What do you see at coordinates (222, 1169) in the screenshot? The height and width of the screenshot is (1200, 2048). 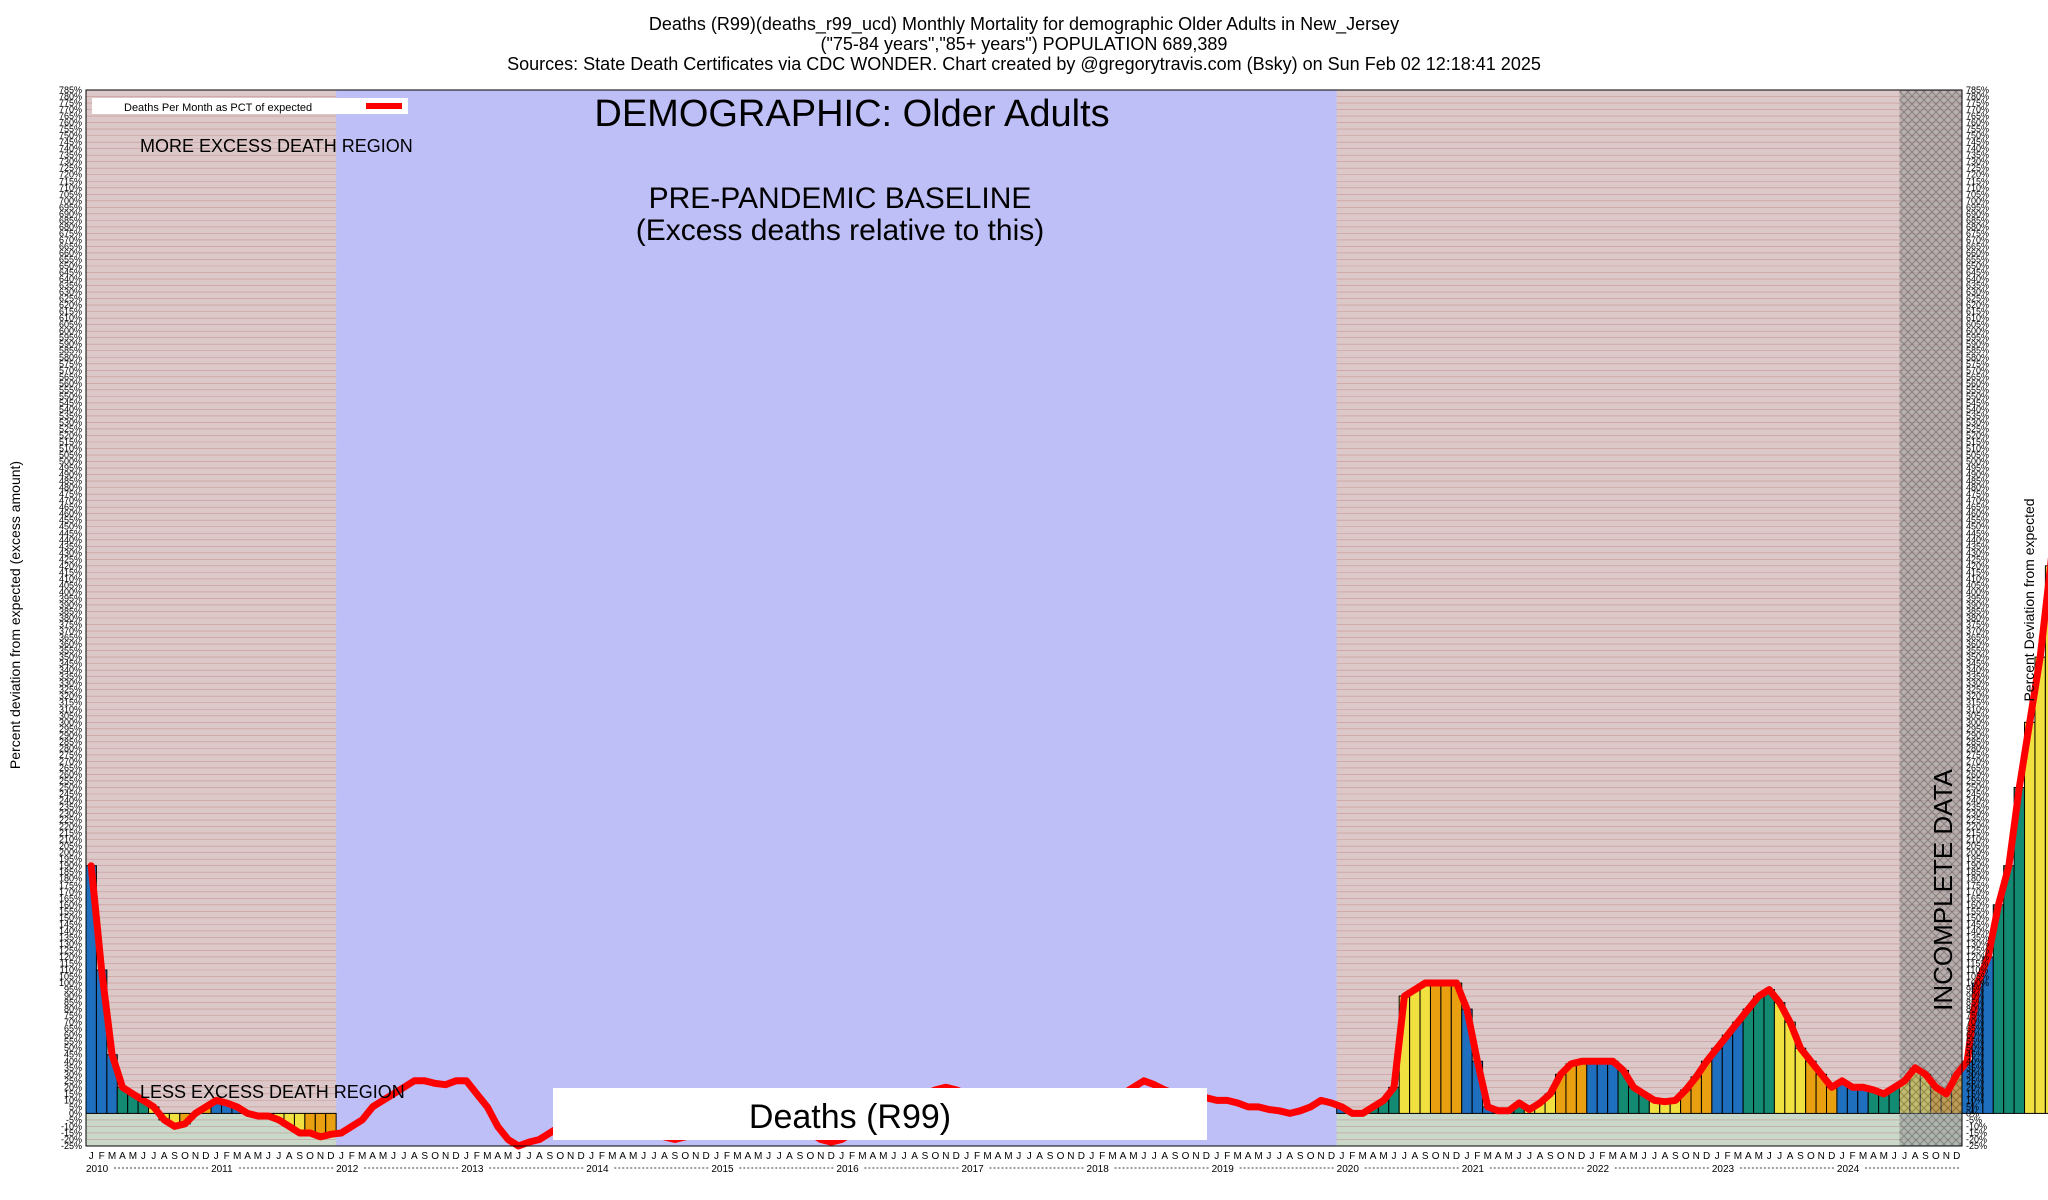 I see `x-tick-year: 2011` at bounding box center [222, 1169].